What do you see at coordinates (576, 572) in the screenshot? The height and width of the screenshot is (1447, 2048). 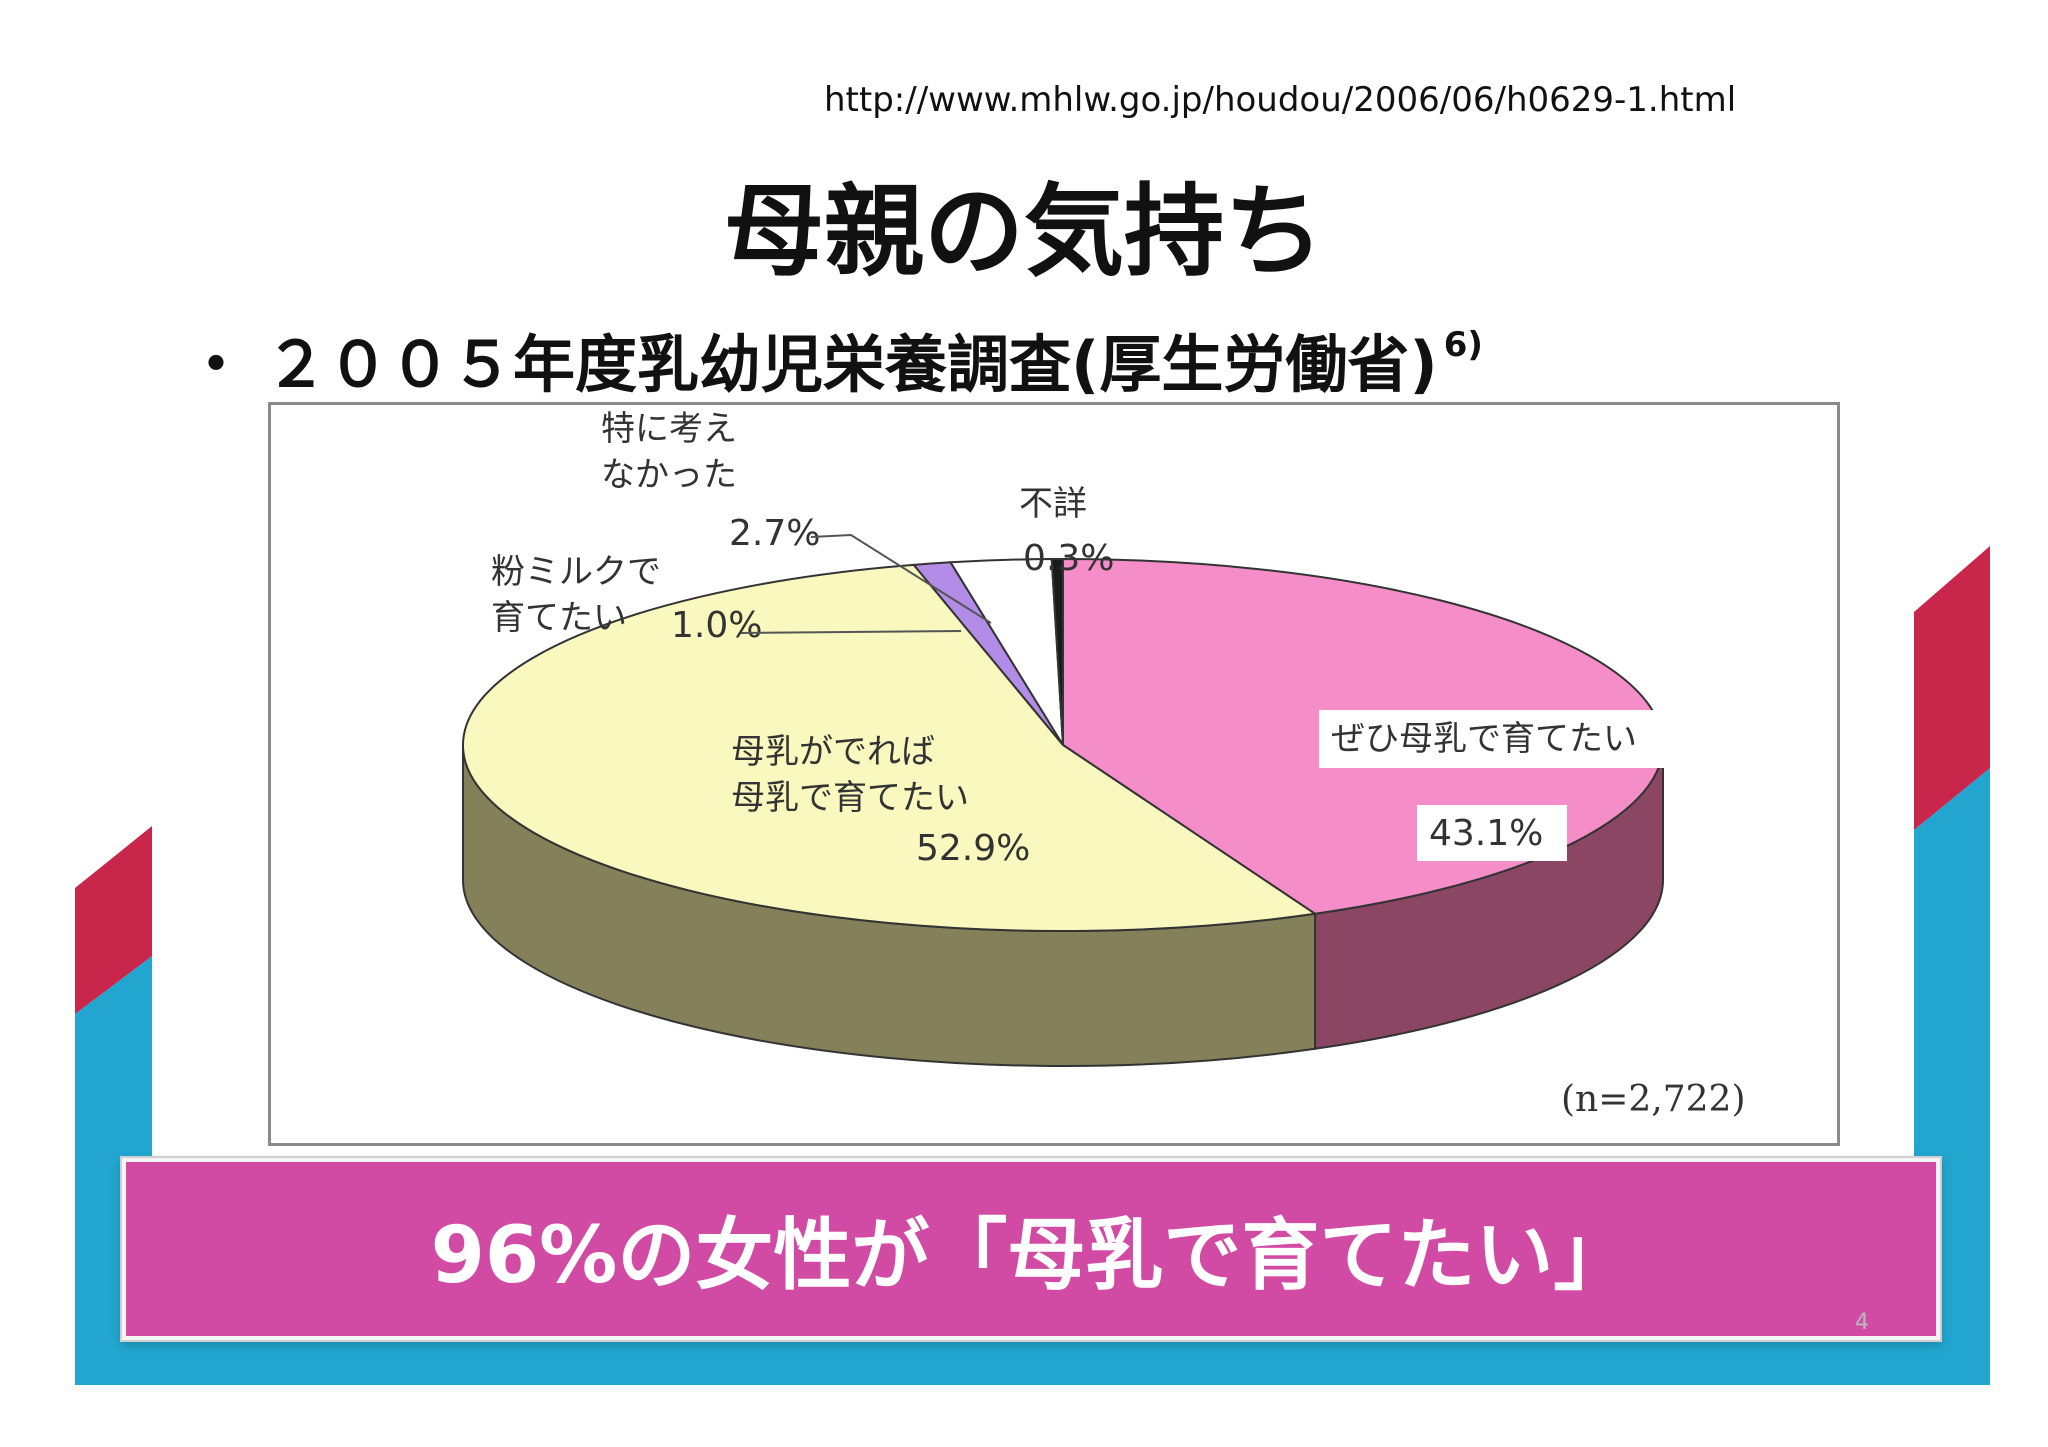 I see `slice-label-text: 粉ミルクで` at bounding box center [576, 572].